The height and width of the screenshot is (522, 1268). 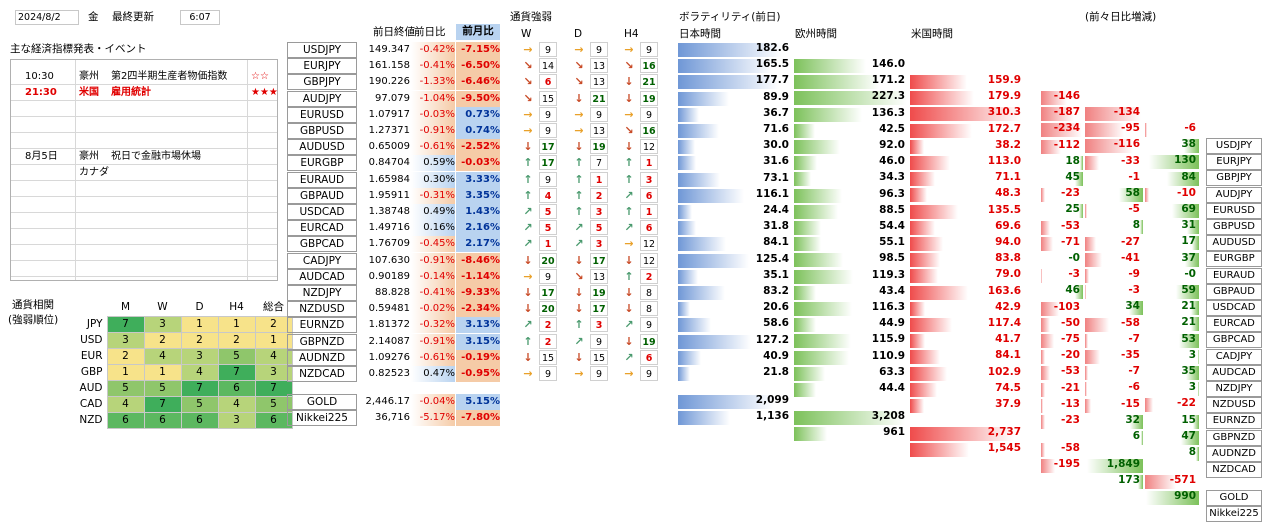 I want to click on vol-jp-value: 21.8, so click(x=735, y=372).